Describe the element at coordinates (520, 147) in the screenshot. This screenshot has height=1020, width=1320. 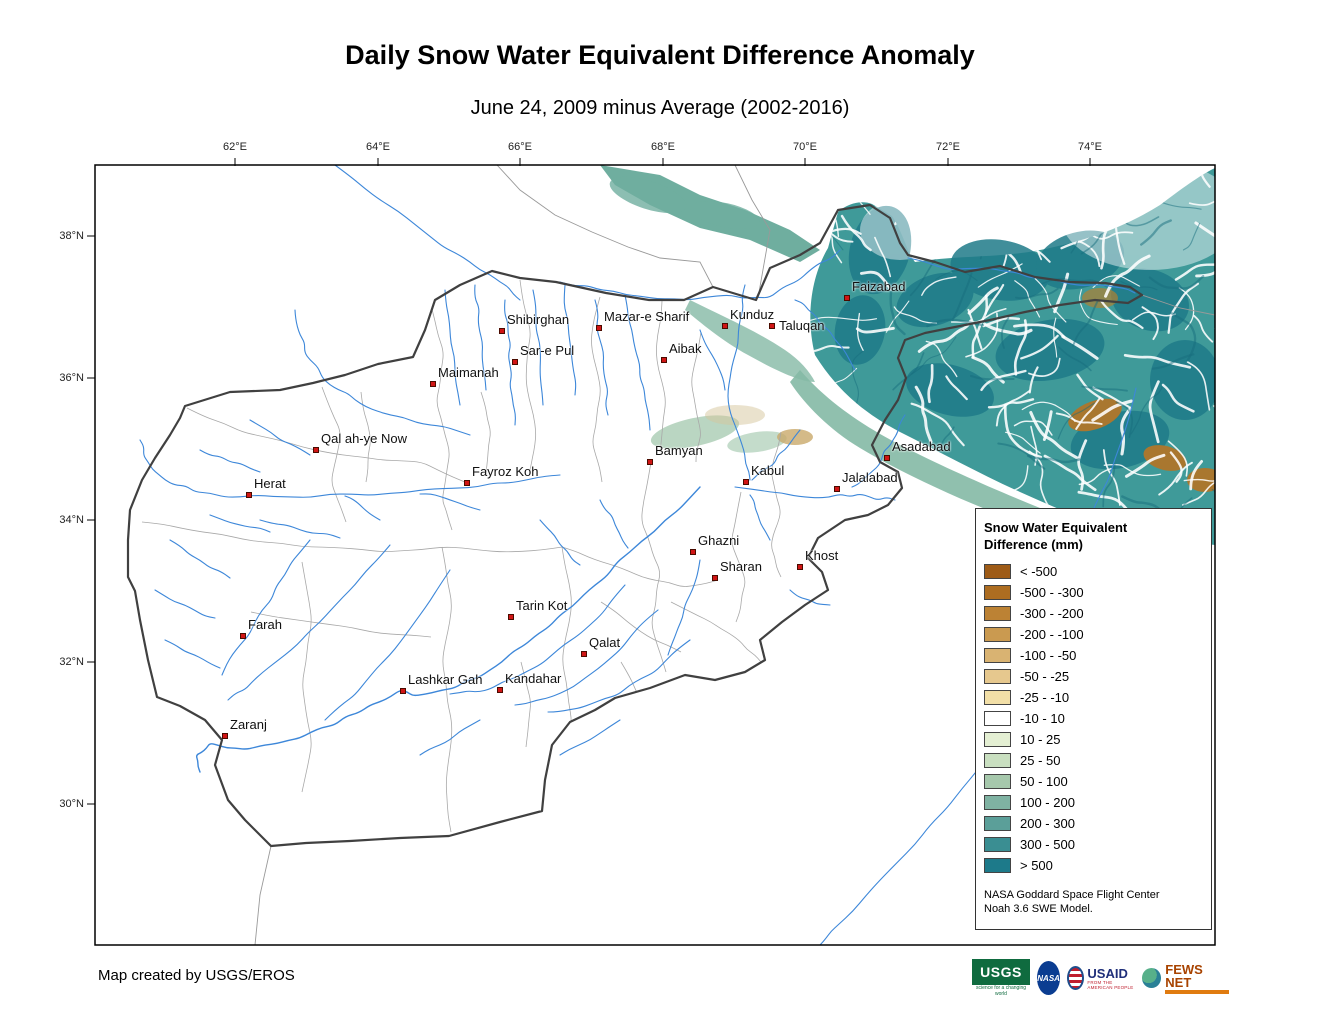
I see `longitude-label: 66°E` at that location.